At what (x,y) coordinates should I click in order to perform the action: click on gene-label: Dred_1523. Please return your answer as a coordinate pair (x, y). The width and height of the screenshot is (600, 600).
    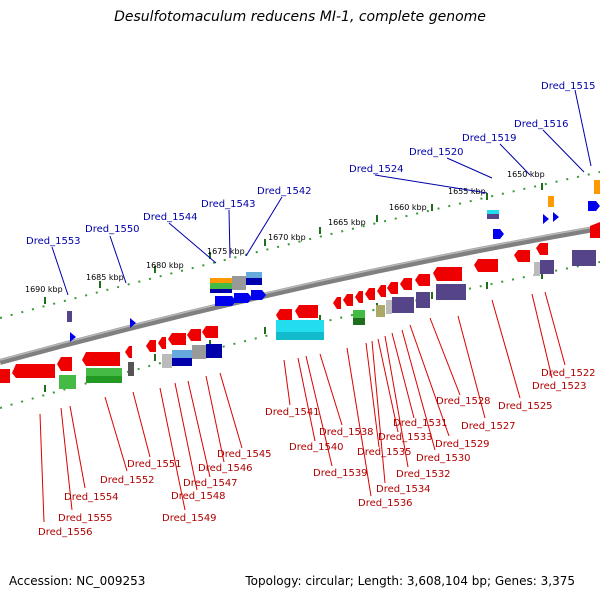
    Looking at the image, I should click on (559, 386).